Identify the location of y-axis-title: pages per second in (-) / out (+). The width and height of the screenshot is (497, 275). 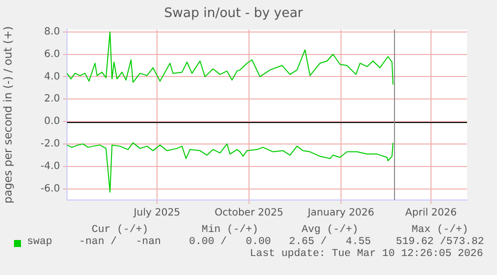
(7, 115).